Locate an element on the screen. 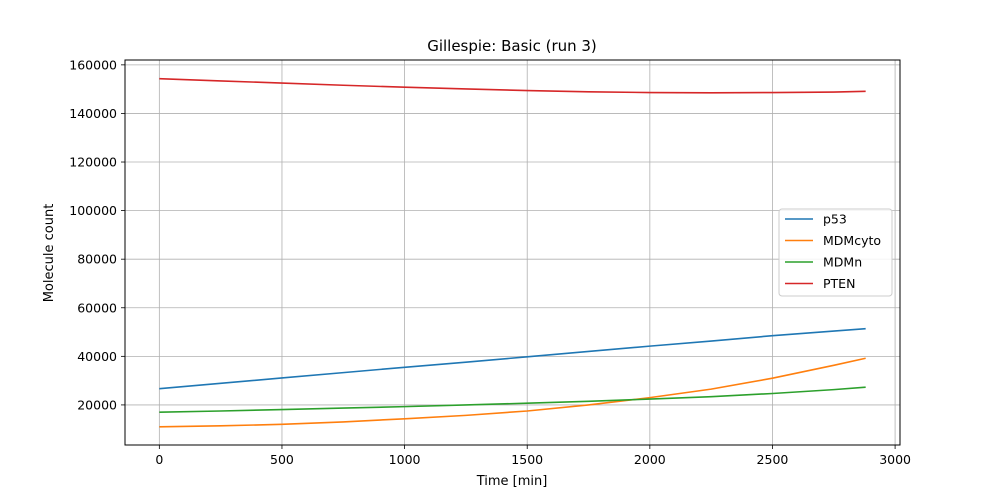 The width and height of the screenshot is (1000, 500). legend-label-mdmcyto: MDMcyto is located at coordinates (852, 240).